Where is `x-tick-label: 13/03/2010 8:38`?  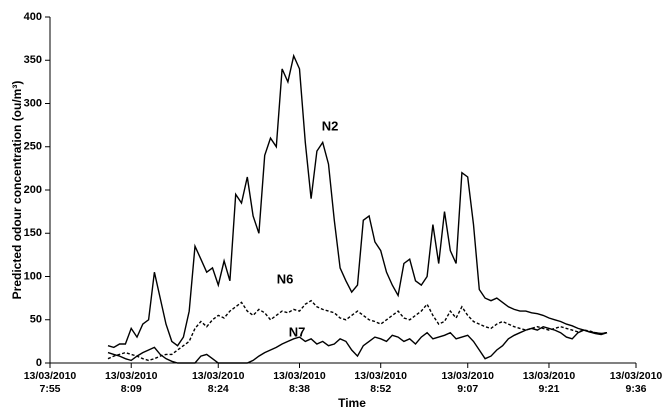
x-tick-label: 13/03/2010 8:38 is located at coordinates (299, 382).